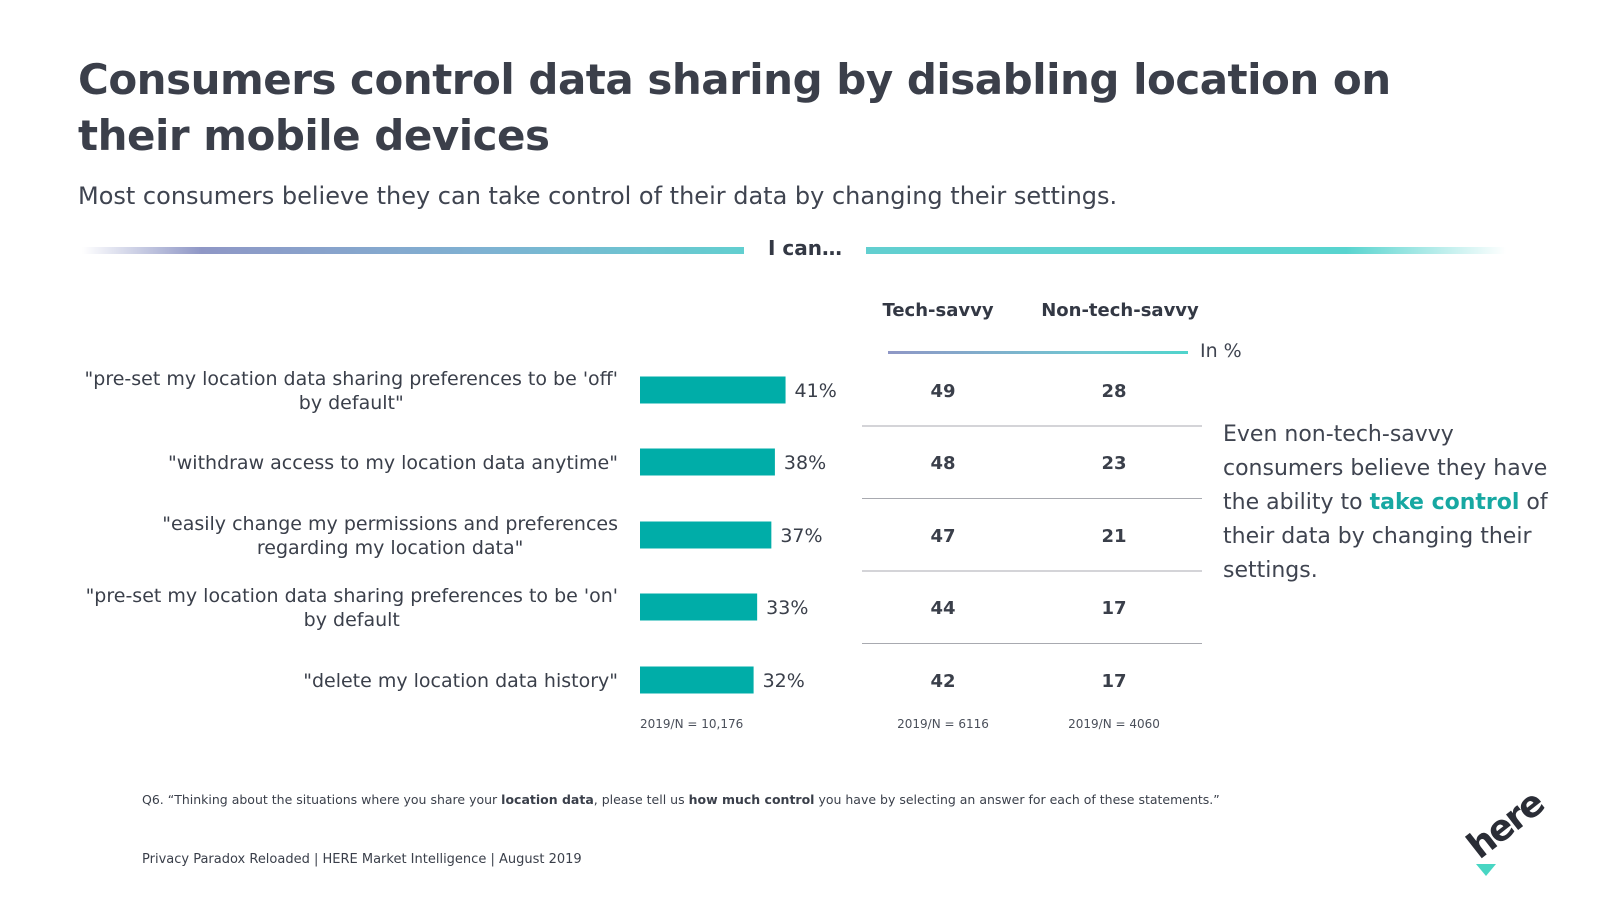  What do you see at coordinates (1113, 681) in the screenshot?
I see `non-tech-savvy-value-5: 17` at bounding box center [1113, 681].